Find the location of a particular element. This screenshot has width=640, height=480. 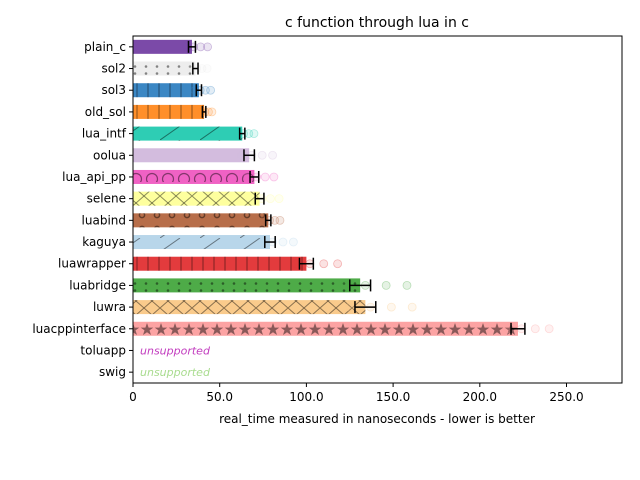

x-axis: 0 50.0 100.0 150.0 200.0 250.0 is located at coordinates (356, 393).